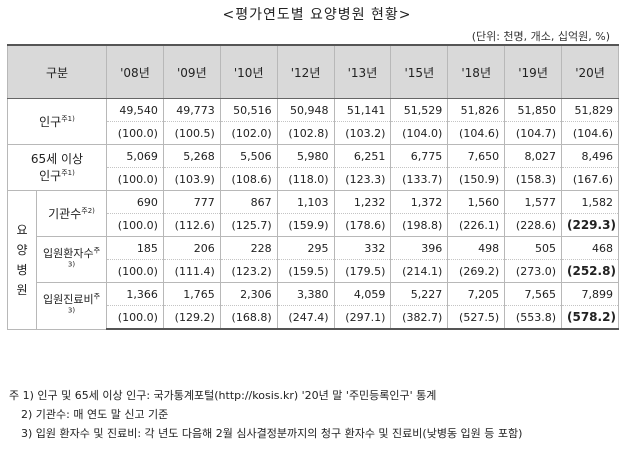  Describe the element at coordinates (419, 271) in the screenshot. I see `index-cell: (214.1)` at that location.